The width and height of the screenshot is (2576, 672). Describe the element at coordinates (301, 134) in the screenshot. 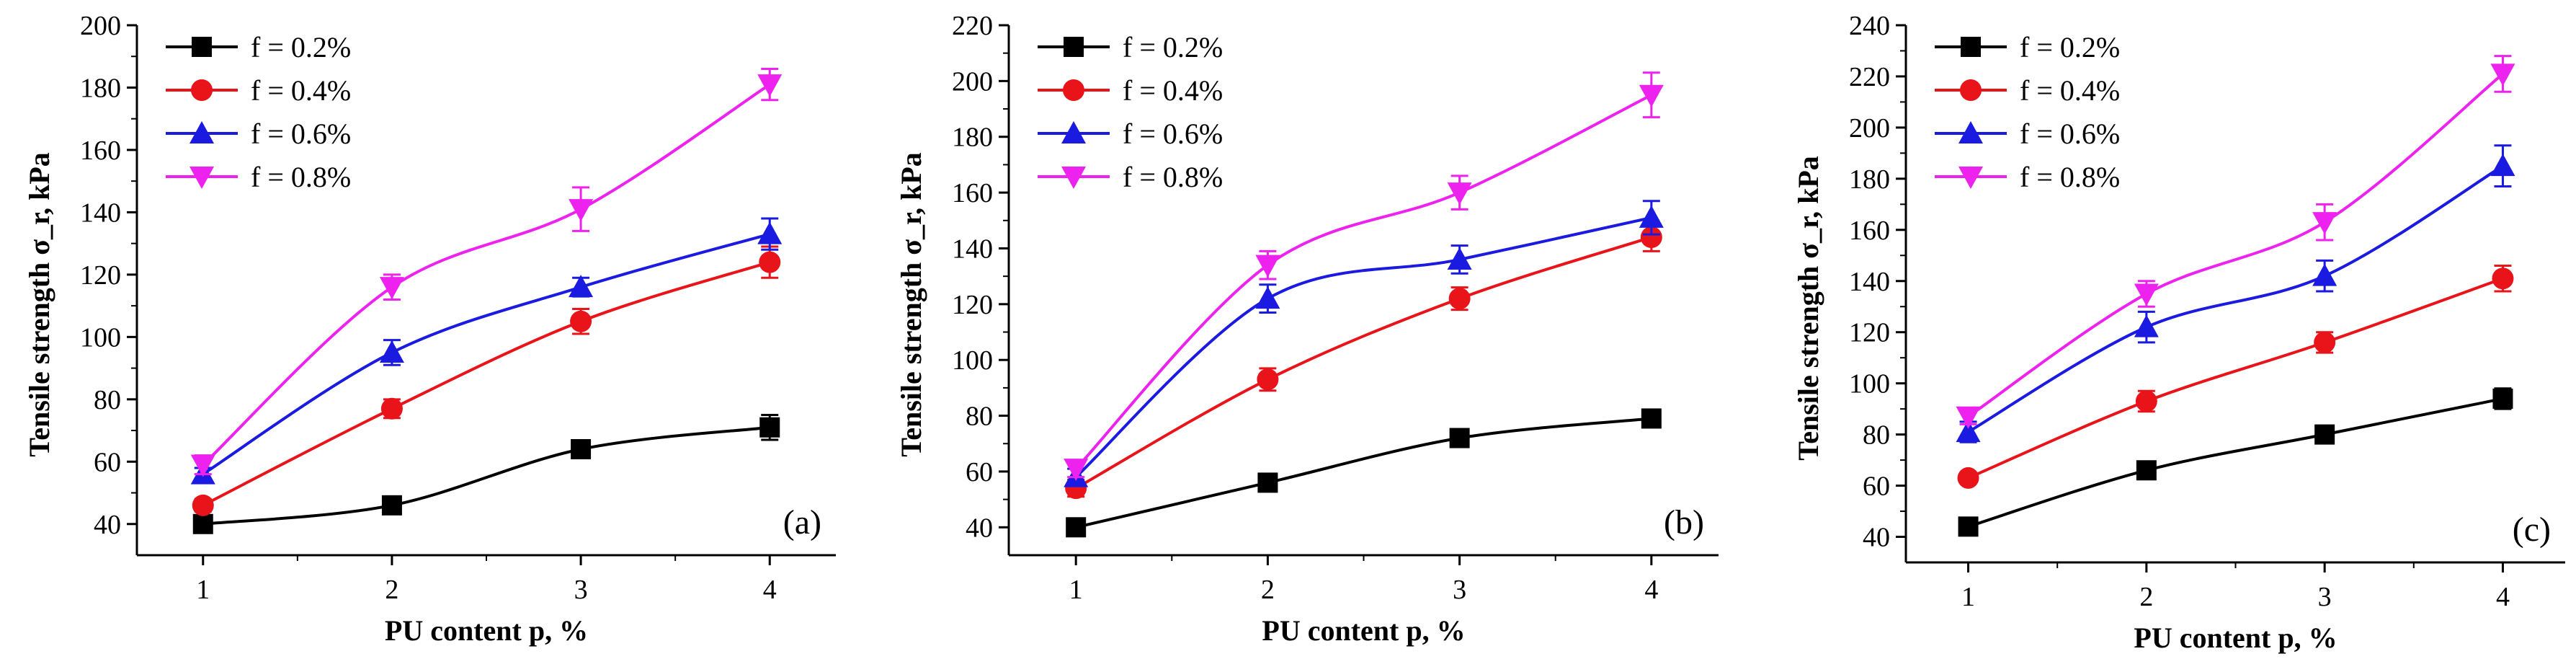

I see `legend-label: f = 0.6%` at that location.